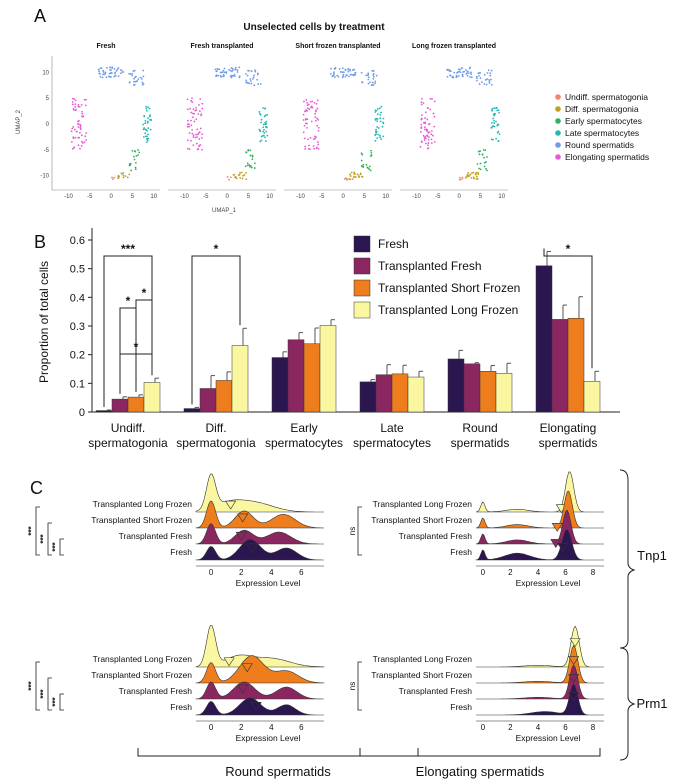 The image size is (682, 783). What do you see at coordinates (483, 727) in the screenshot?
I see `ridge-x-tick: 0` at bounding box center [483, 727].